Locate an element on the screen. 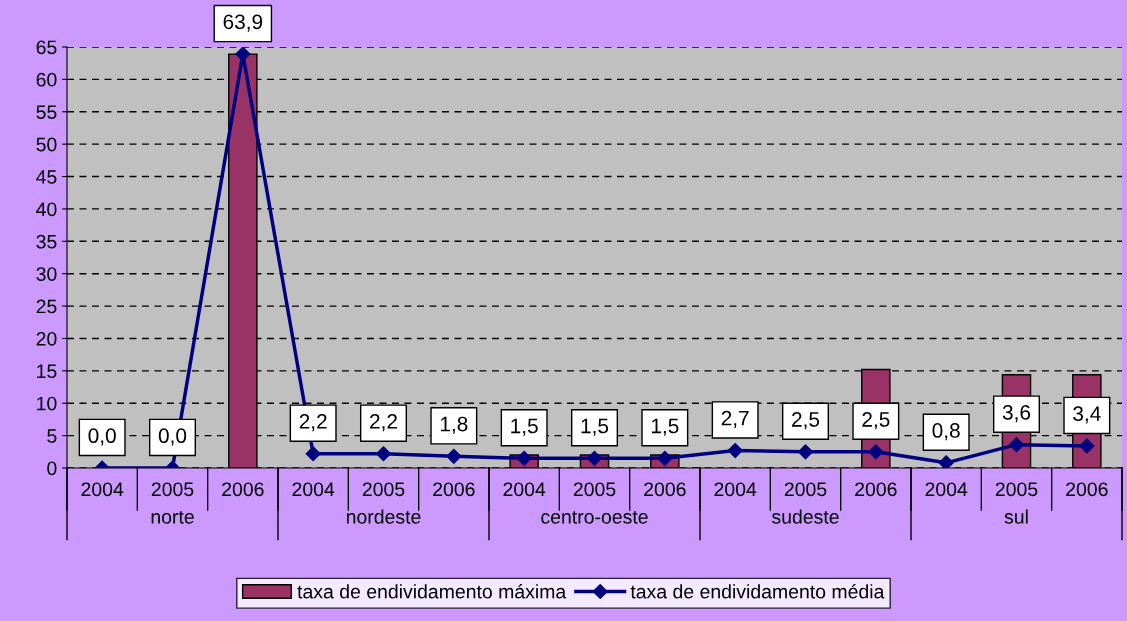 The image size is (1127, 621). y-tick-label: 20 is located at coordinates (46, 338).